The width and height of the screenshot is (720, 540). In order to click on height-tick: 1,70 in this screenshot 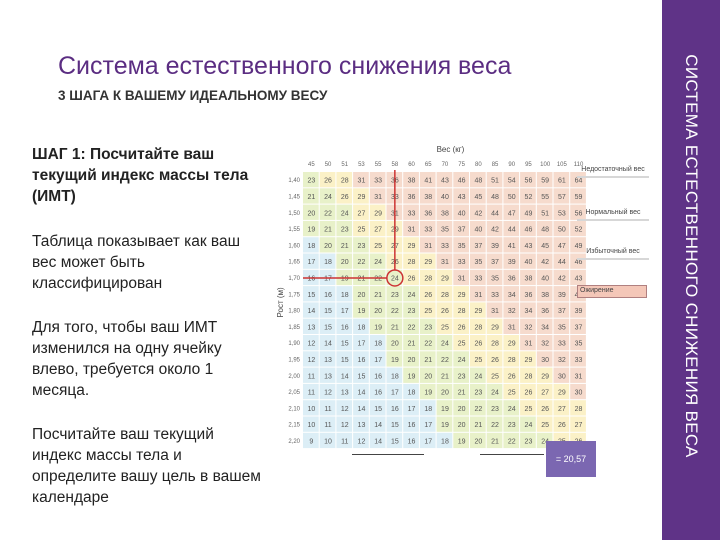, I will do `click(294, 279)`.